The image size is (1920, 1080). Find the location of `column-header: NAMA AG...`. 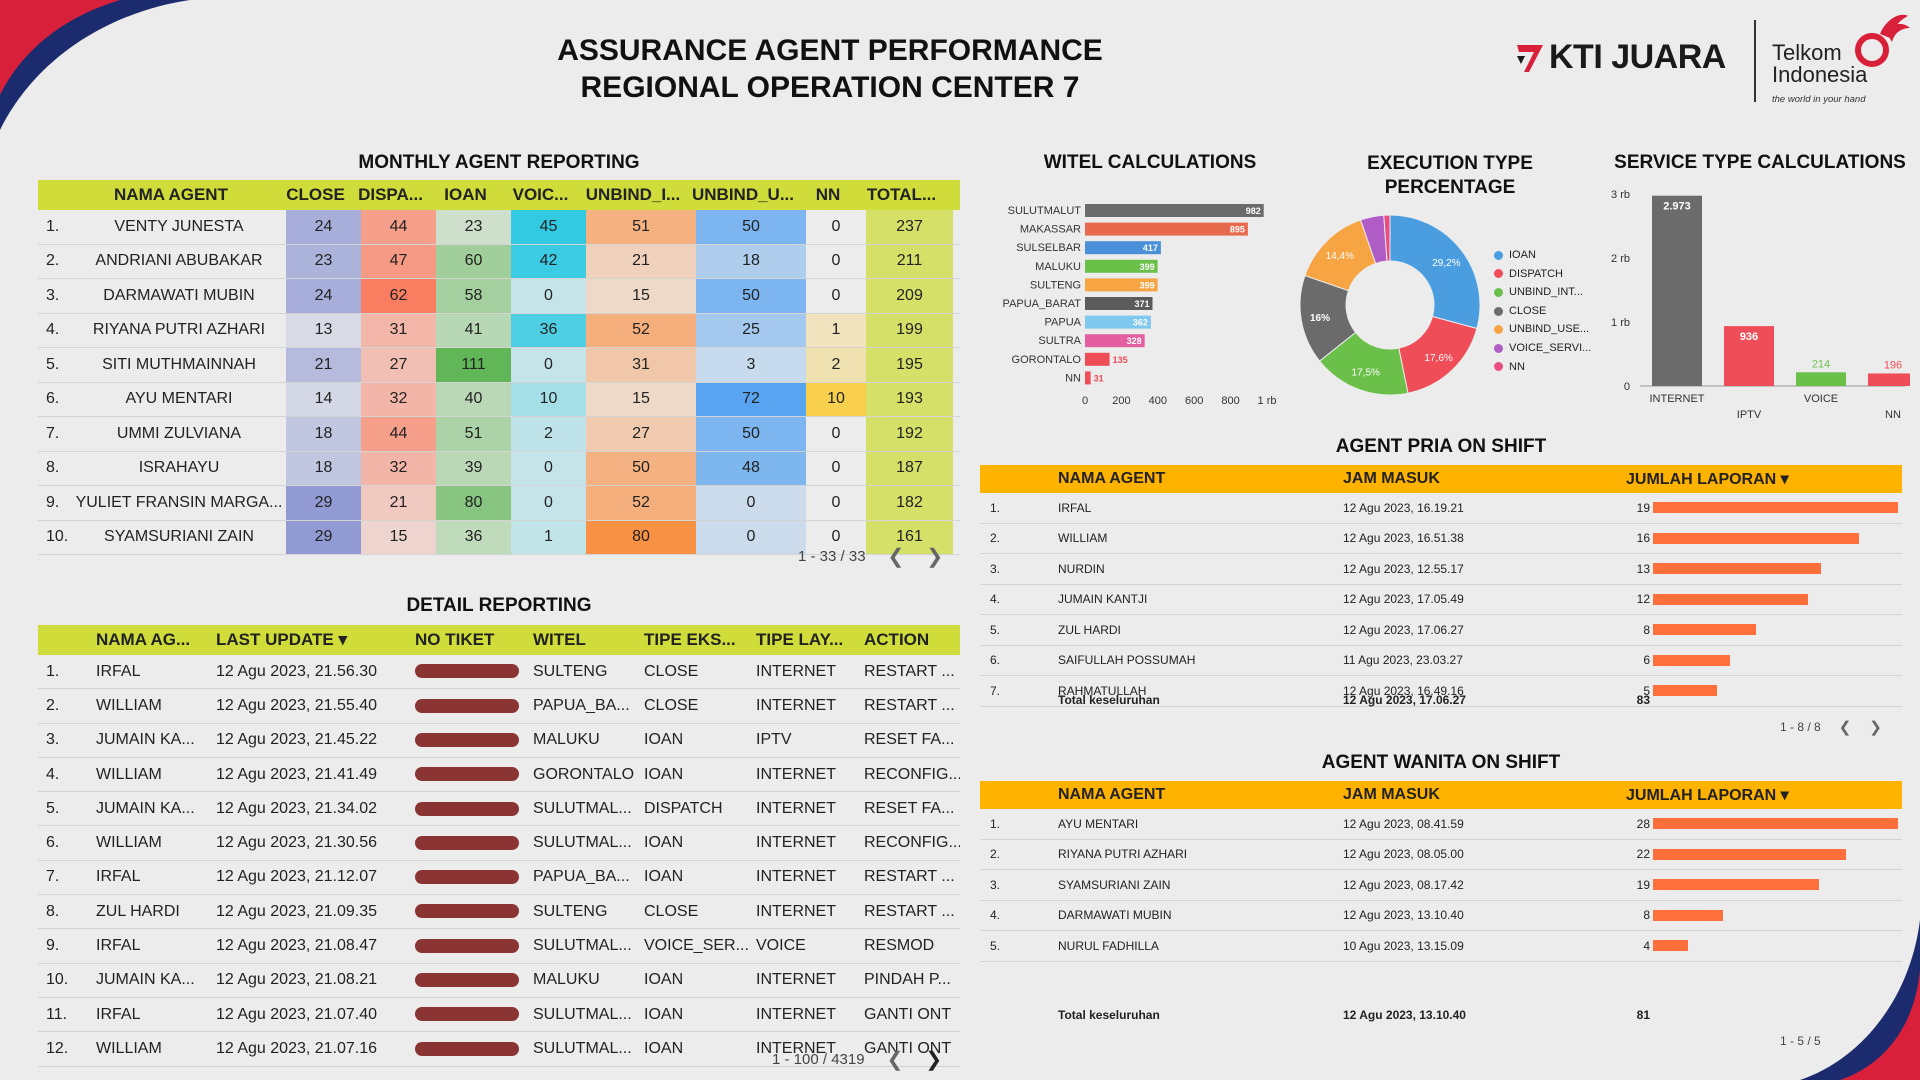

column-header: NAMA AG... is located at coordinates (143, 639).